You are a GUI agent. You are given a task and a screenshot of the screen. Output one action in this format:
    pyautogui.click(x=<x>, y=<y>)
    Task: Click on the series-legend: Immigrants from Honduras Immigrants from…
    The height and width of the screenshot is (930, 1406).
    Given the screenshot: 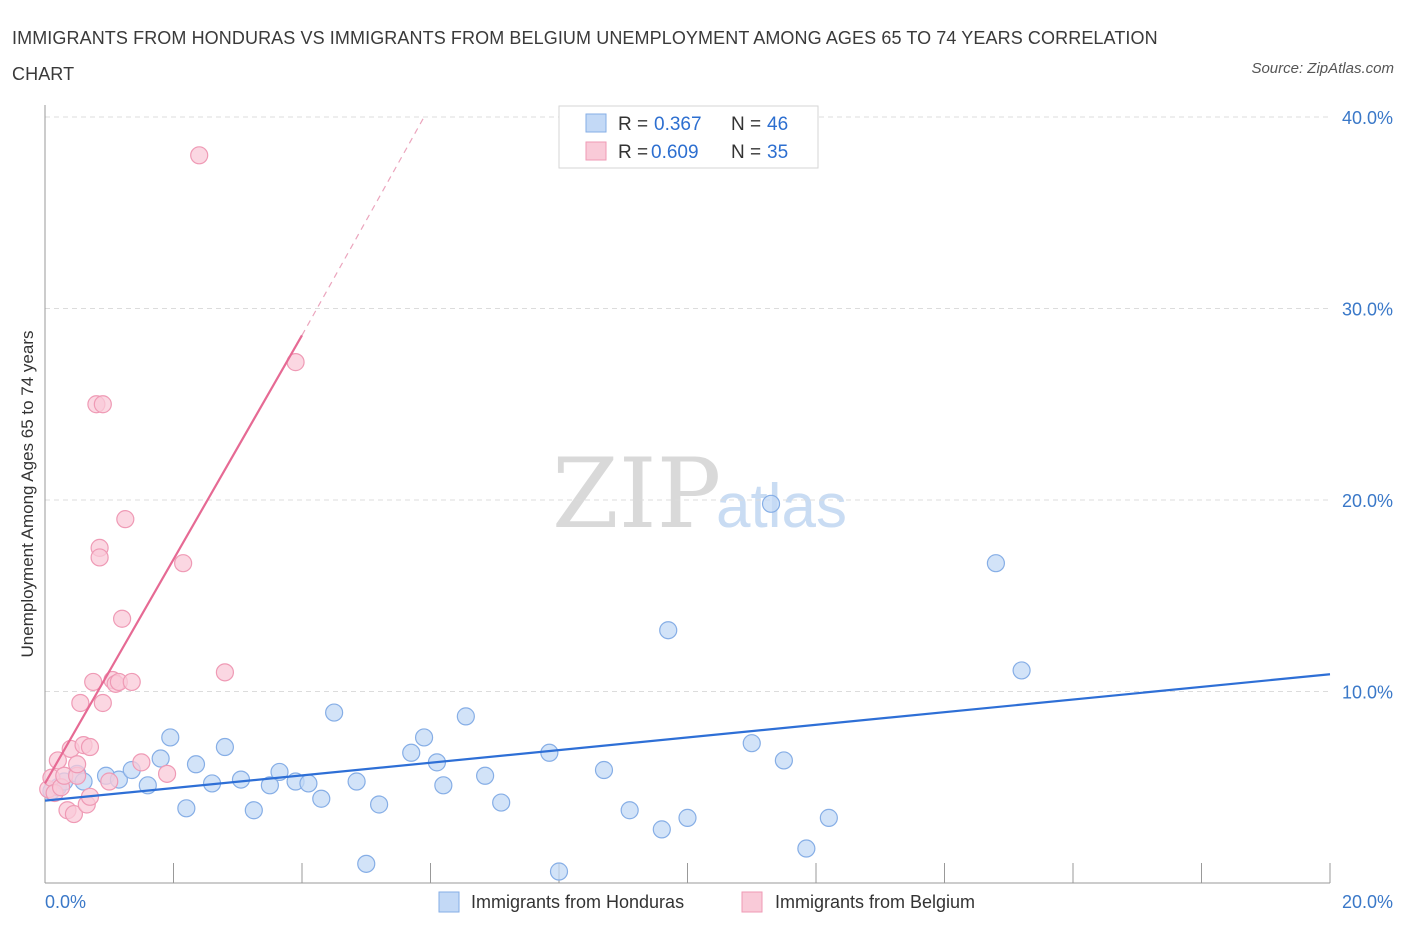 What is the action you would take?
    pyautogui.click(x=706, y=902)
    